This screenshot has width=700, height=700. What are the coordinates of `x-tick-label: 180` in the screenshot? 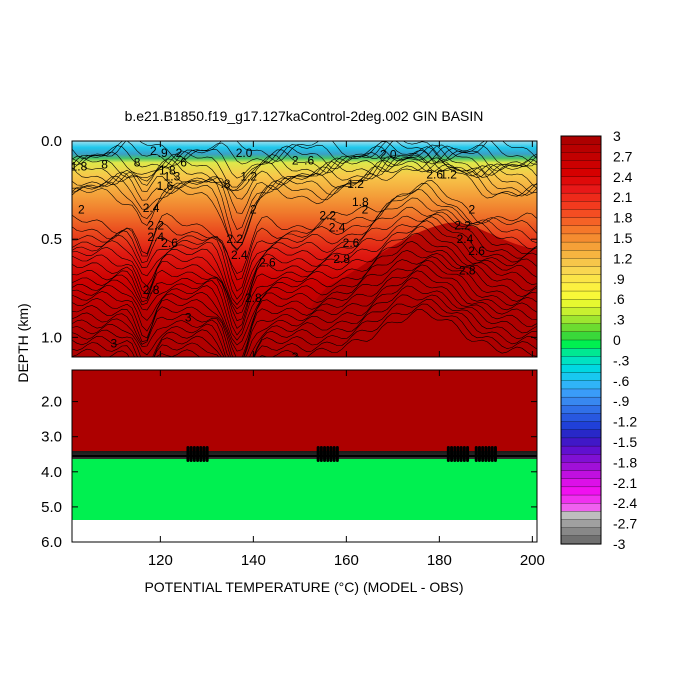 It's located at (439, 560).